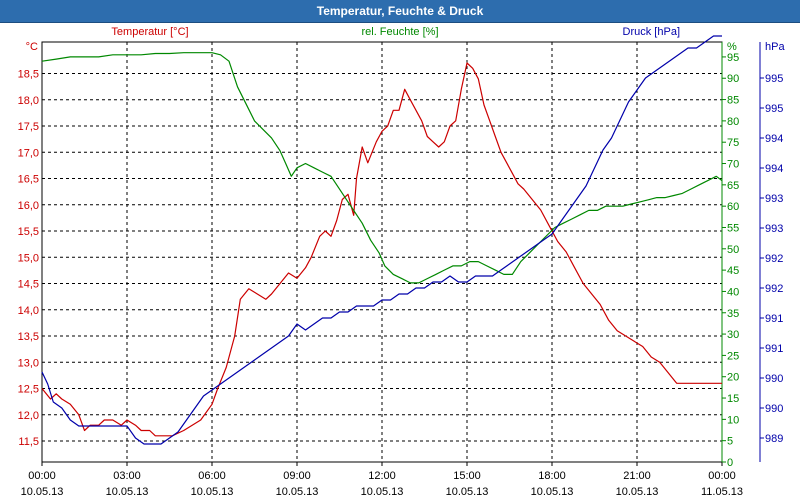  What do you see at coordinates (733, 314) in the screenshot?
I see `humidity-tick-label: 35` at bounding box center [733, 314].